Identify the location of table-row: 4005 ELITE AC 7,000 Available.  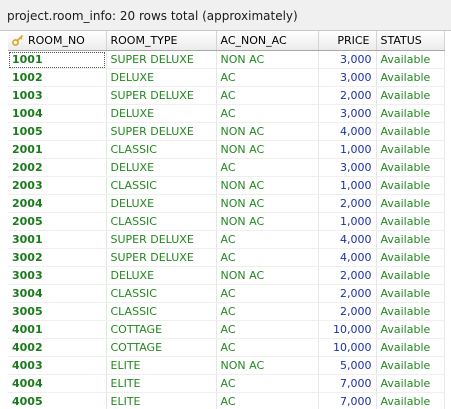
(226, 400).